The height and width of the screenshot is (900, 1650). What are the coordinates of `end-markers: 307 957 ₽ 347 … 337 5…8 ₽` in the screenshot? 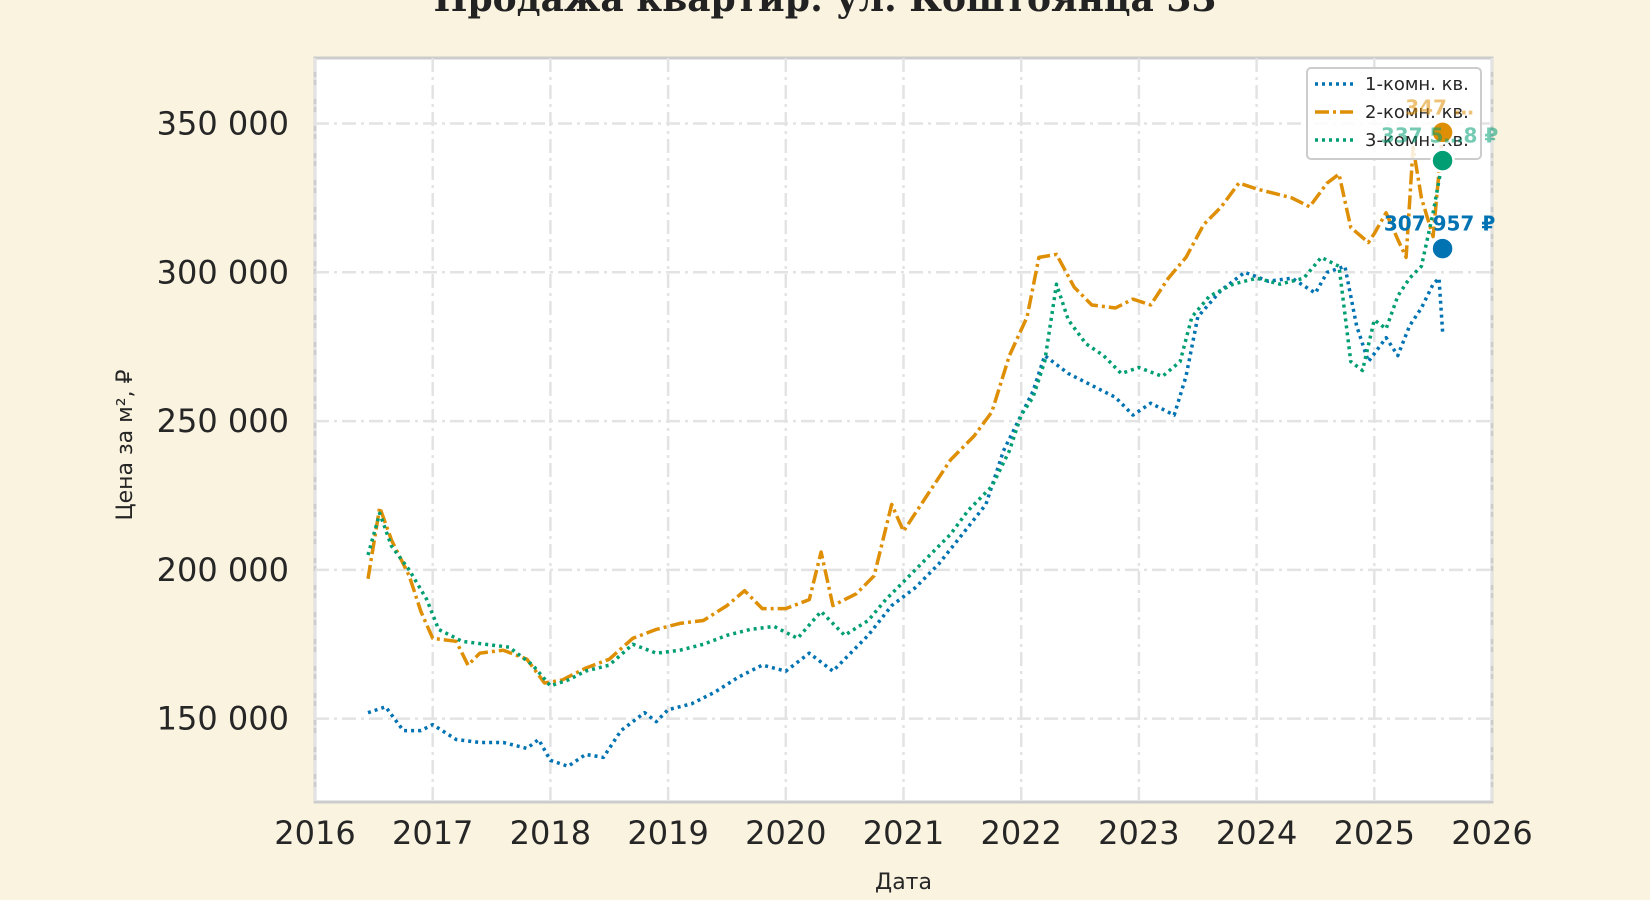 It's located at (1440, 178).